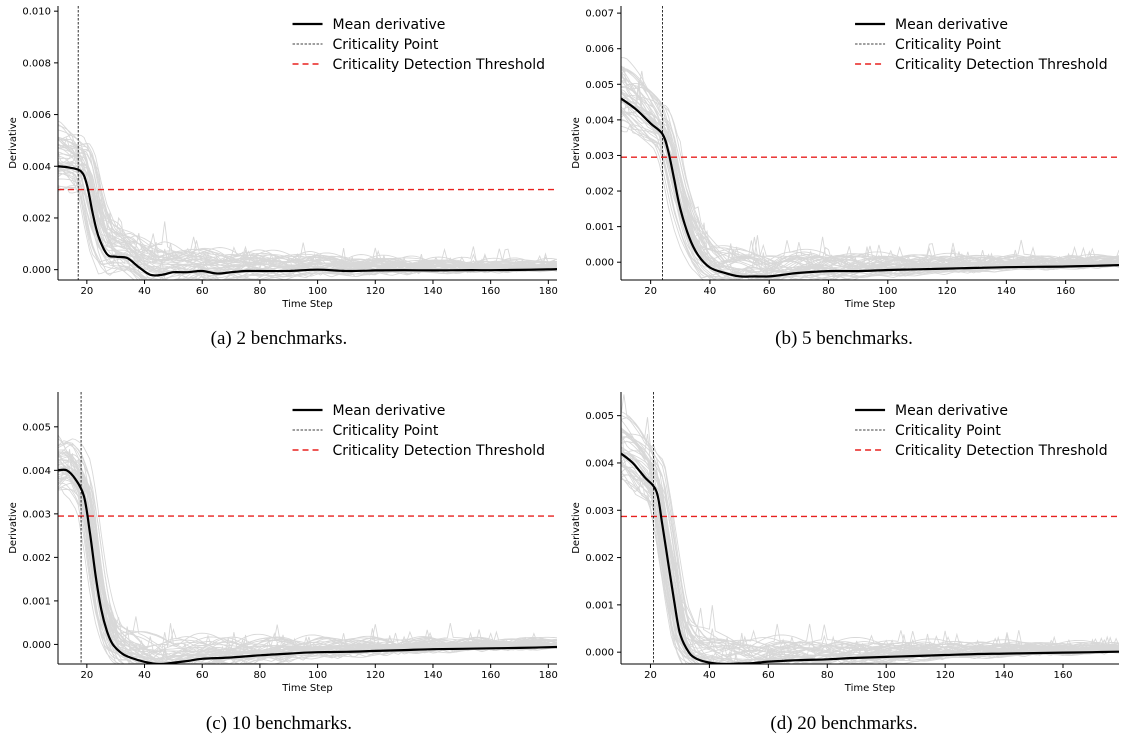  I want to click on panel-caption: (b) 5 benchmarks., so click(844, 338).